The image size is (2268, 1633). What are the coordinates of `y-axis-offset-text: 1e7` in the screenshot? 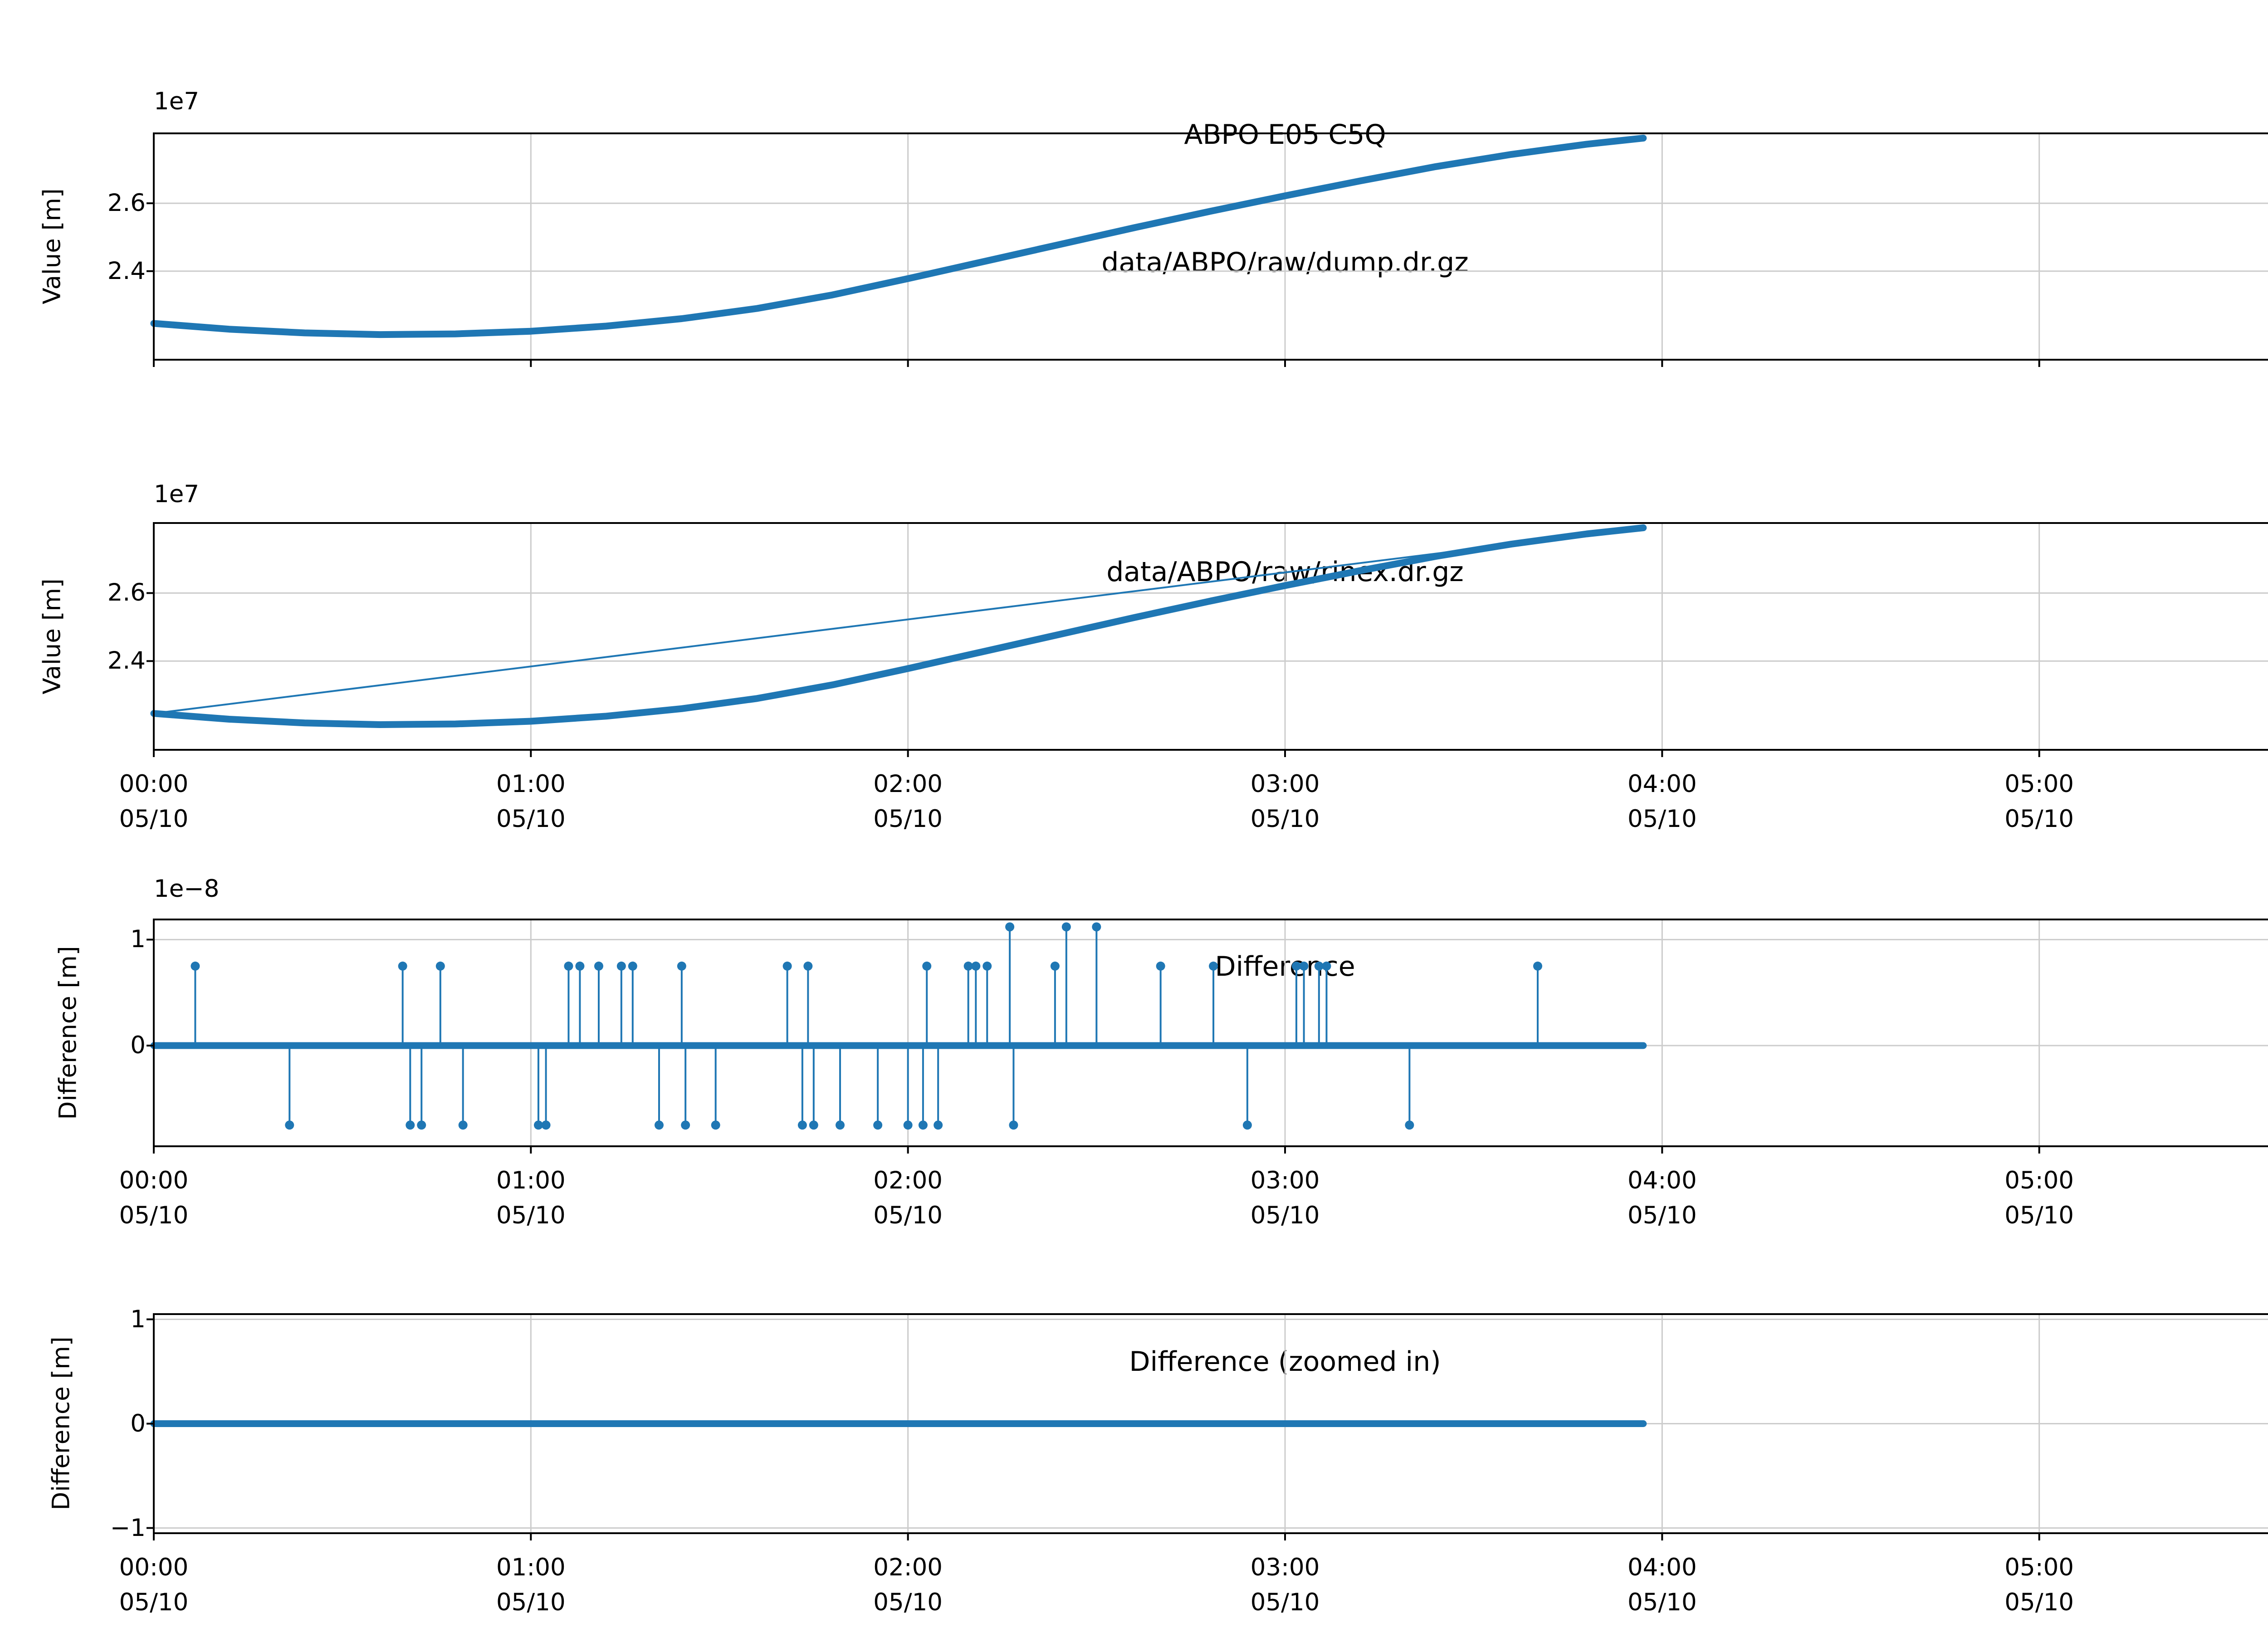 It's located at (177, 494).